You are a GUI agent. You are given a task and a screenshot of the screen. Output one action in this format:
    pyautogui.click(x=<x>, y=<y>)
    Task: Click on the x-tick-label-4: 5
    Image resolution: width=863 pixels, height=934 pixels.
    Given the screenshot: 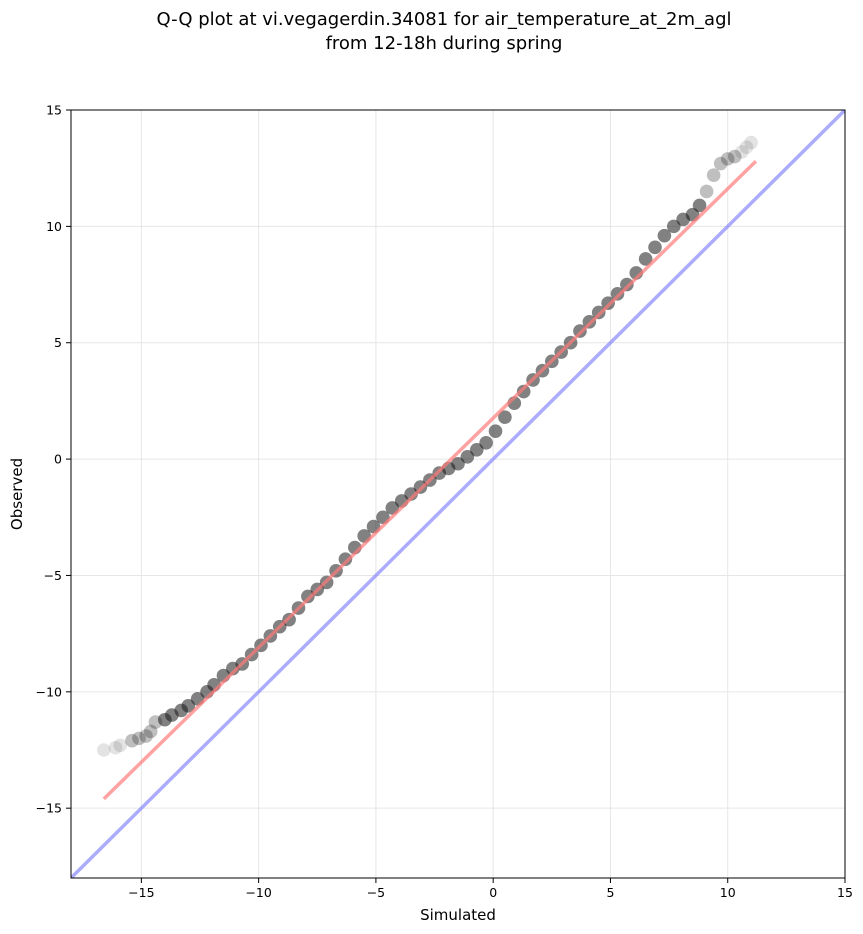 What is the action you would take?
    pyautogui.click(x=610, y=892)
    